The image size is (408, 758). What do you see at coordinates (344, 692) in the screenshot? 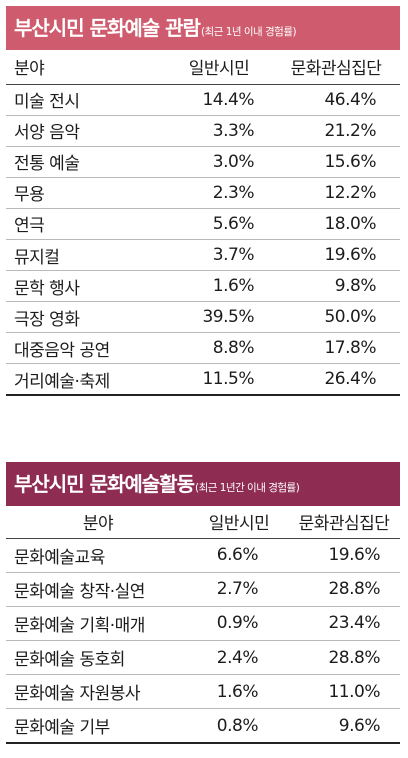
I see `value-interest: 11.0%` at bounding box center [344, 692].